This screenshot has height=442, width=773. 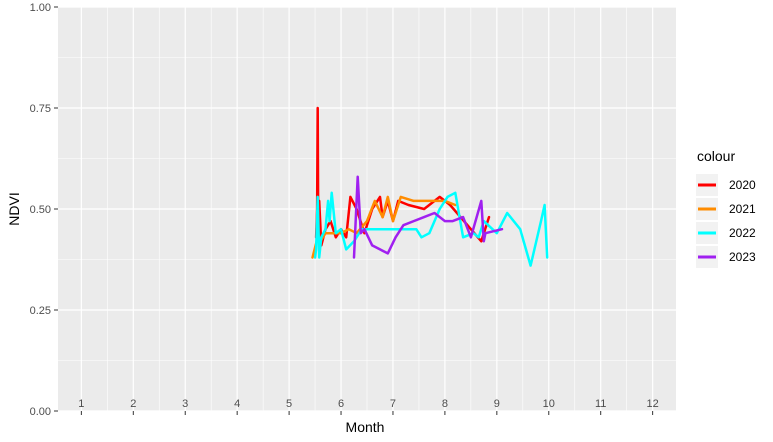 What do you see at coordinates (341, 404) in the screenshot?
I see `x-tick-label: 6` at bounding box center [341, 404].